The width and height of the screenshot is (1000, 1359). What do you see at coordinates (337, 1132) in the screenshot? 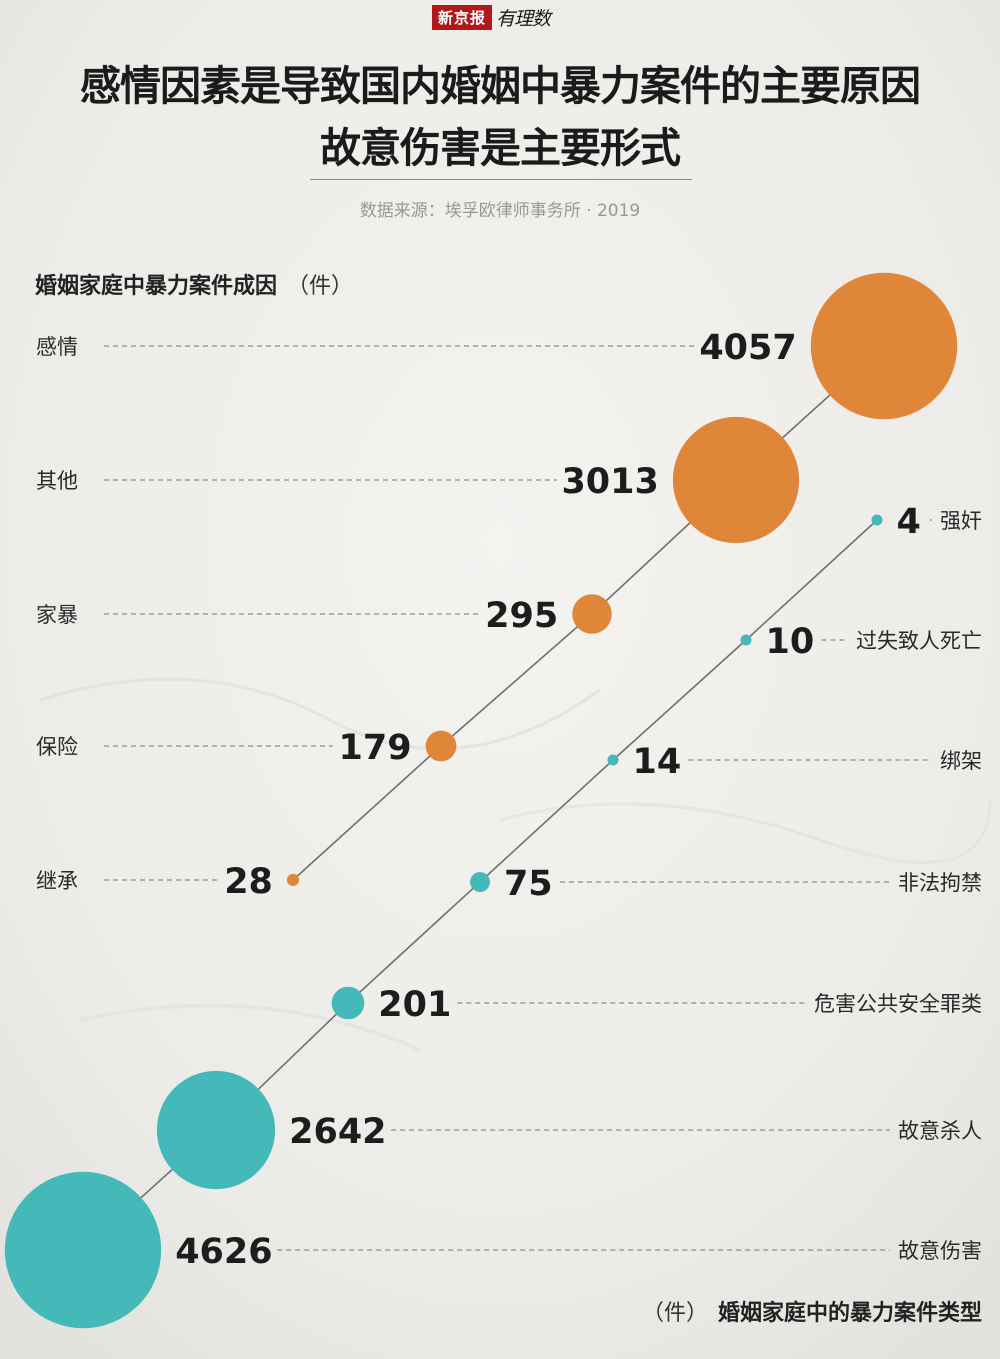
I see `types-value-label: 2642` at bounding box center [337, 1132].